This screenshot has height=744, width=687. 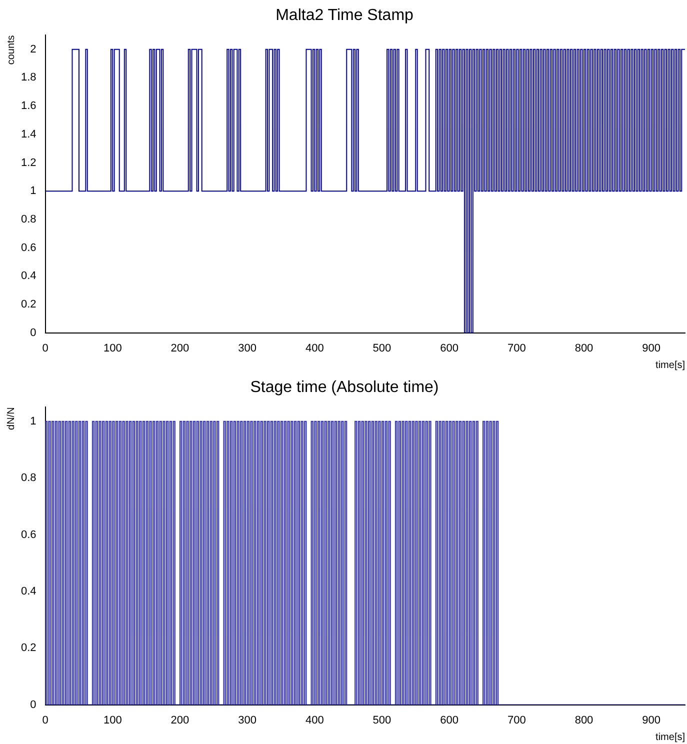 What do you see at coordinates (28, 78) in the screenshot?
I see `y-tick-label: 1.8` at bounding box center [28, 78].